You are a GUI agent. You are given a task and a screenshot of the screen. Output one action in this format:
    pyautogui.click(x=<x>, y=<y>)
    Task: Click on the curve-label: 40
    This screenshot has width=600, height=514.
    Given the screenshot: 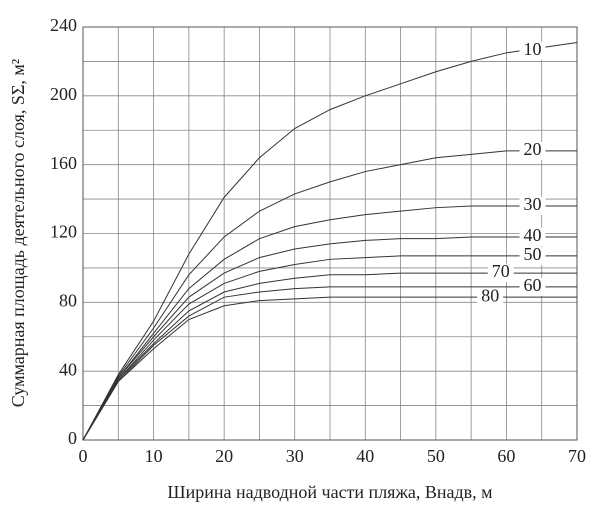 What is the action you would take?
    pyautogui.click(x=533, y=235)
    